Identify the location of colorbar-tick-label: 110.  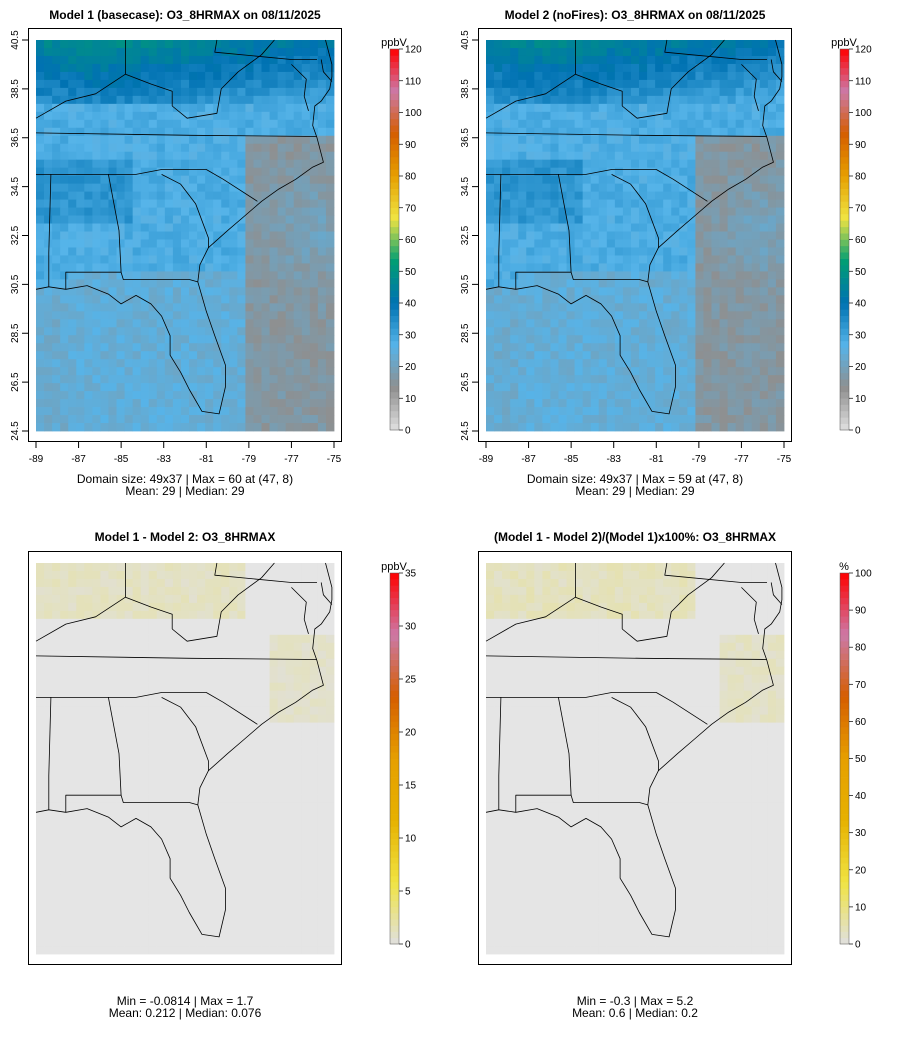
(413, 81).